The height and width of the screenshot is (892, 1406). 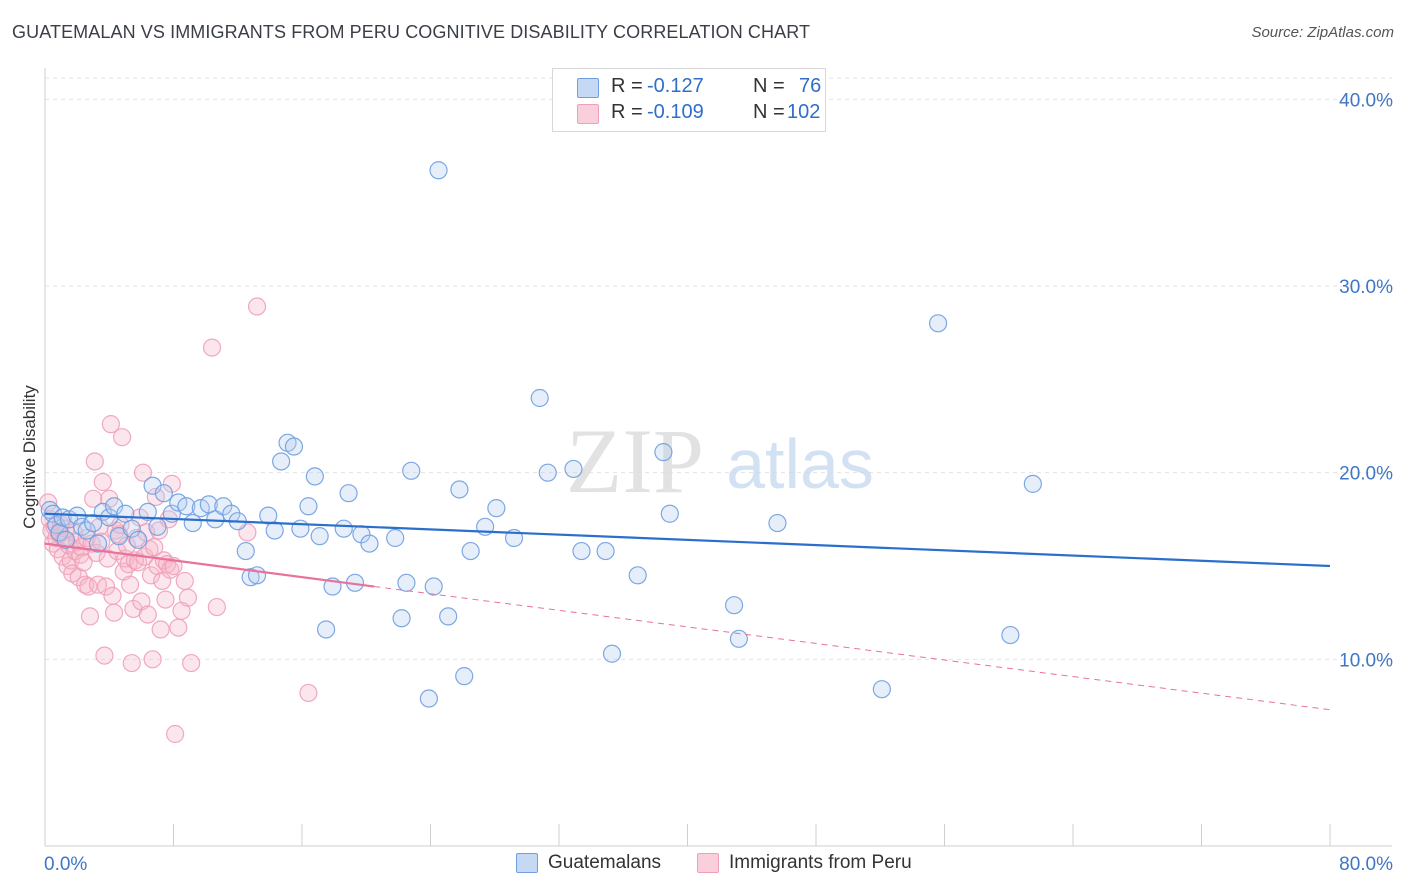 I want to click on legend-n-value: 76, so click(x=810, y=86).